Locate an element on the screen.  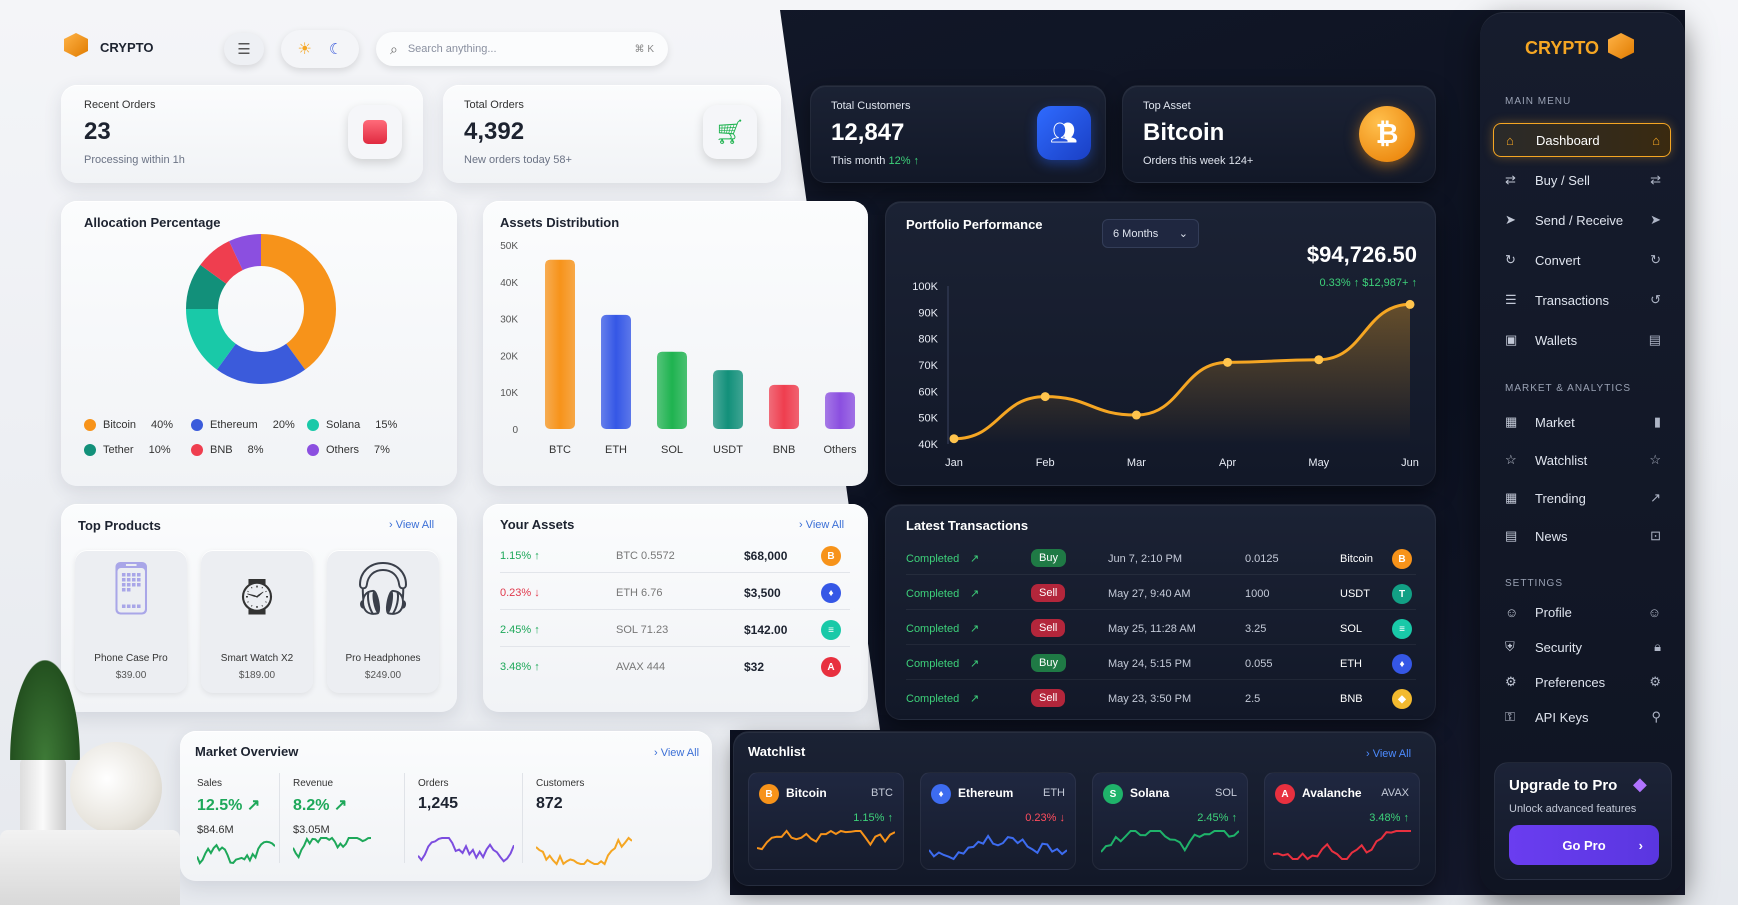
stat-value: 12,847 is located at coordinates (868, 132).